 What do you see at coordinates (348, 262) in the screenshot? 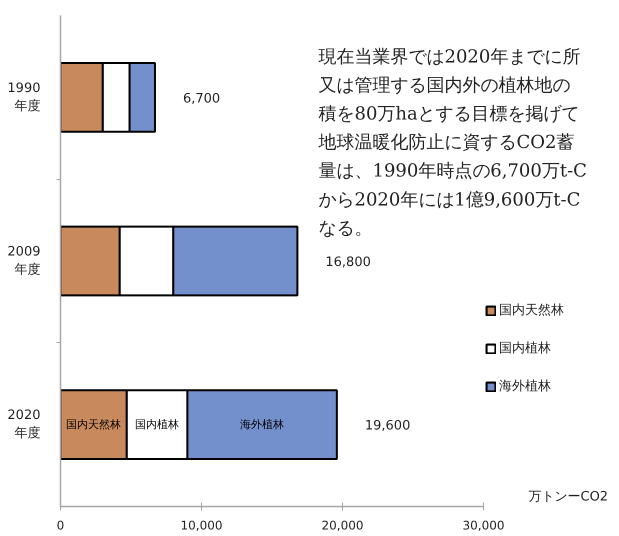
I see `total-label: 16,800` at bounding box center [348, 262].